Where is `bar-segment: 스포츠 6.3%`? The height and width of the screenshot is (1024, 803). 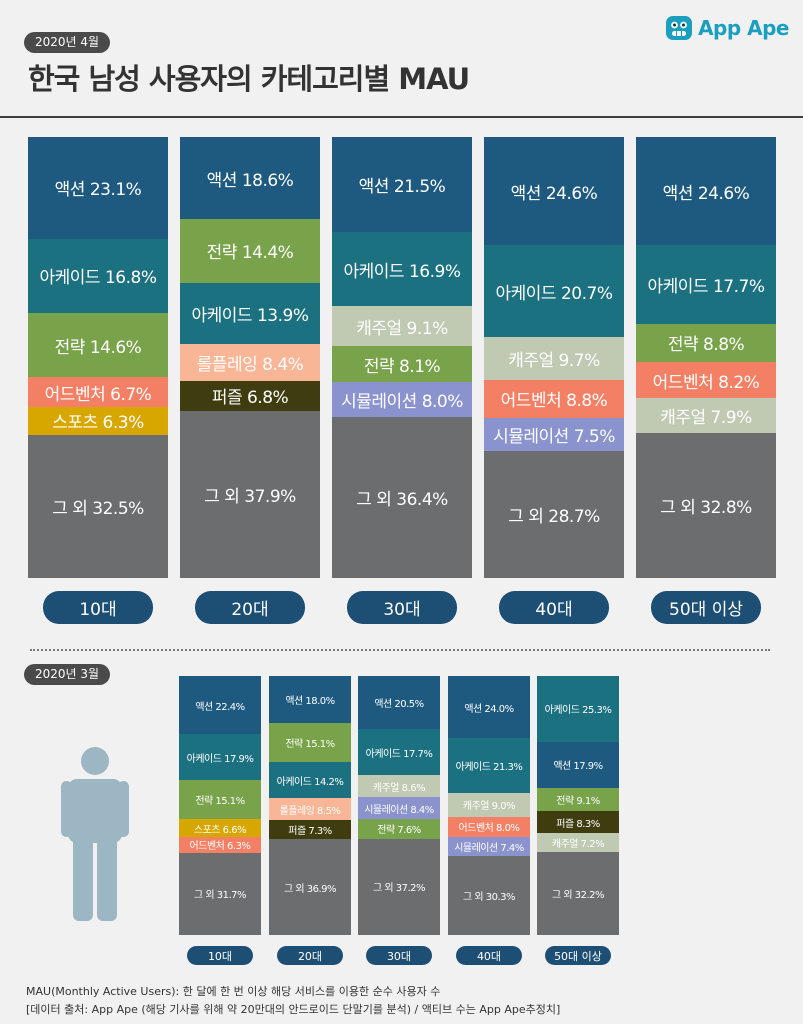
bar-segment: 스포츠 6.3% is located at coordinates (98, 420).